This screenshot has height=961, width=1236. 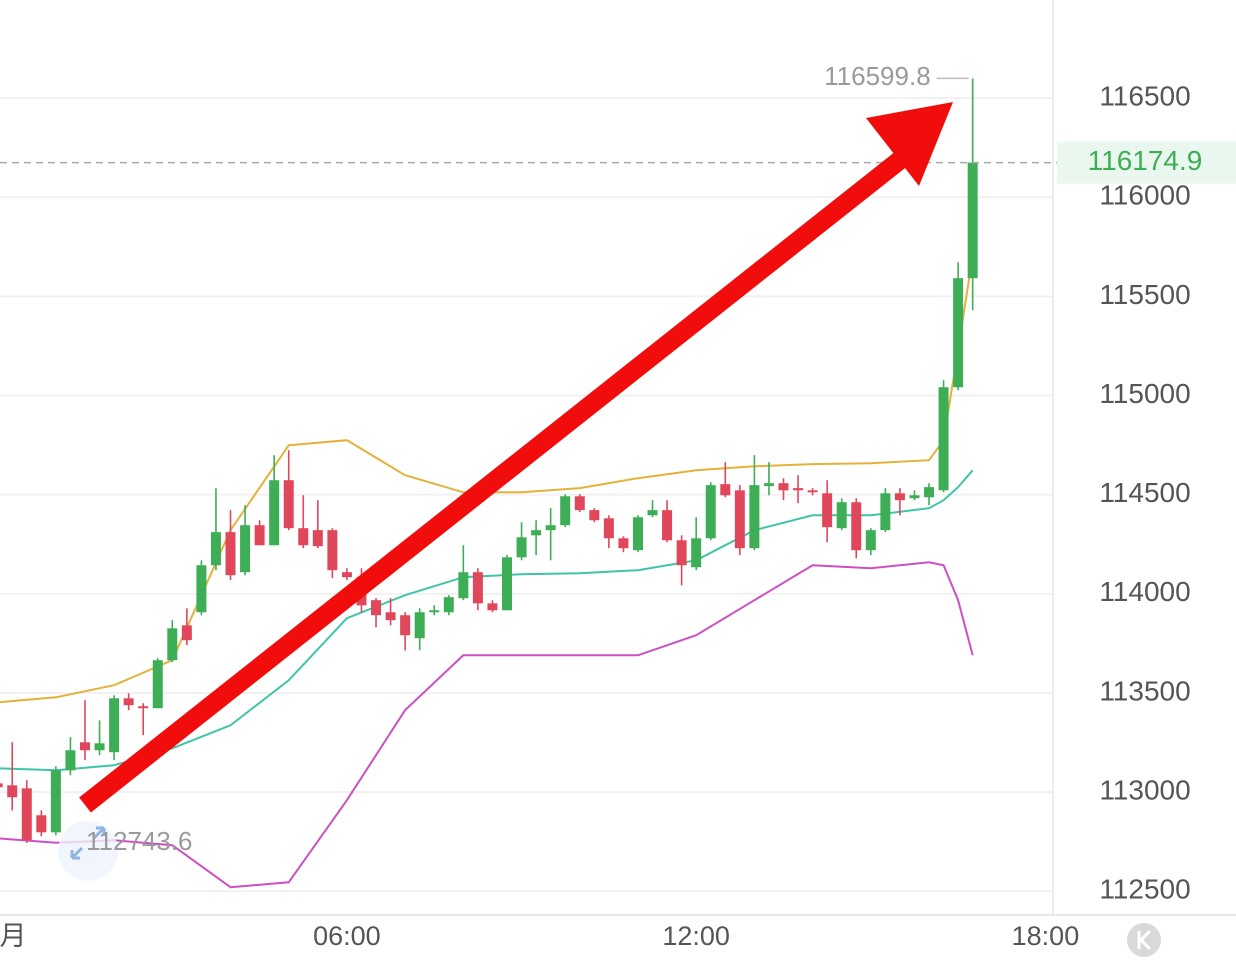 What do you see at coordinates (696, 936) in the screenshot?
I see `x-tick-label: 12:00` at bounding box center [696, 936].